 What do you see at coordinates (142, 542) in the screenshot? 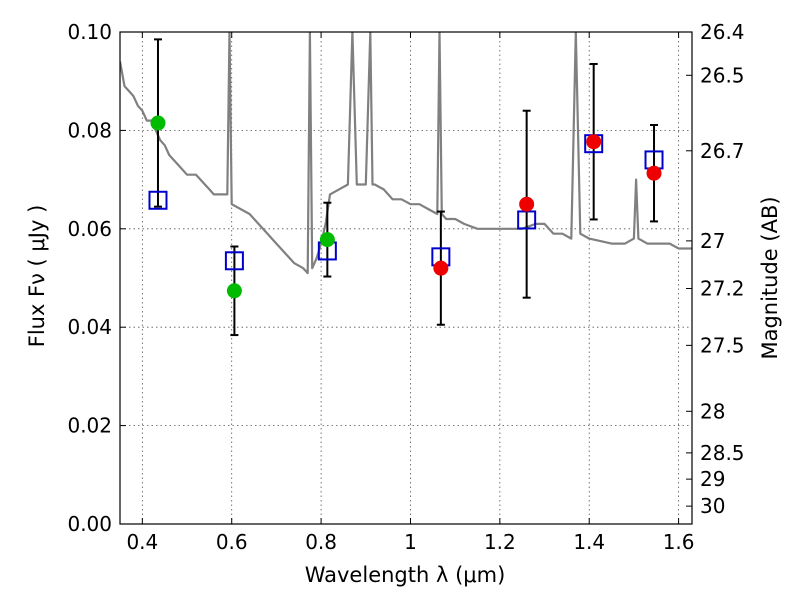
I see `x-tick-label: 0.4` at bounding box center [142, 542].